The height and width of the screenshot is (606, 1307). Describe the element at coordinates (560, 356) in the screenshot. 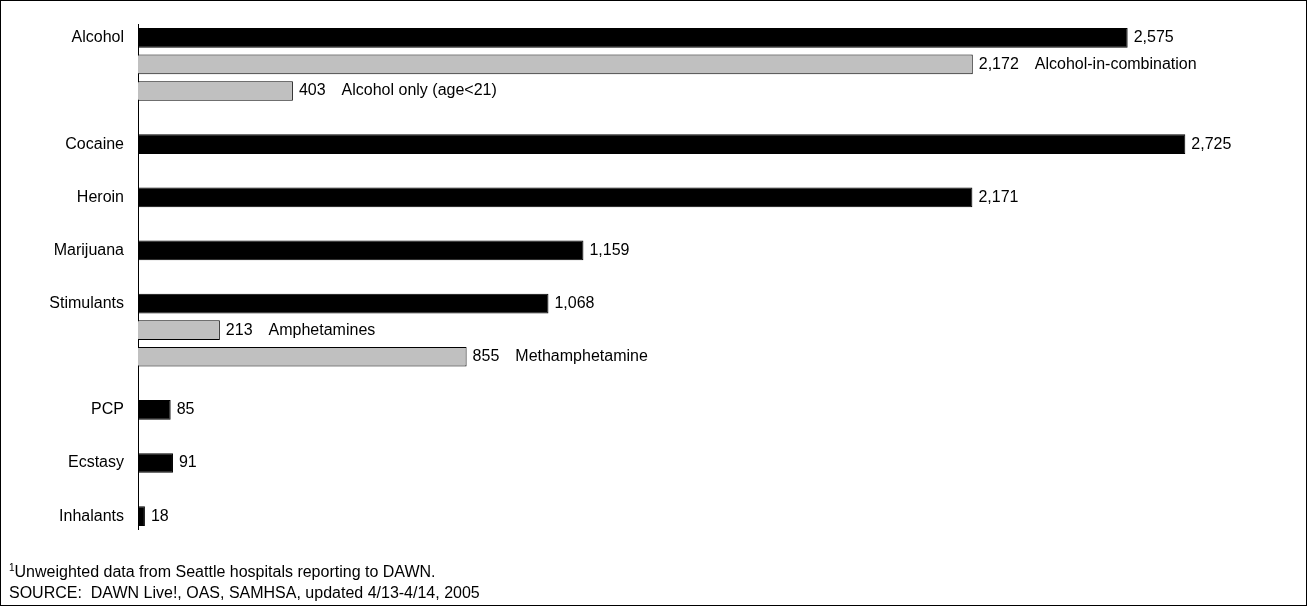

I see `data-label: 855 Methamphetamine` at that location.